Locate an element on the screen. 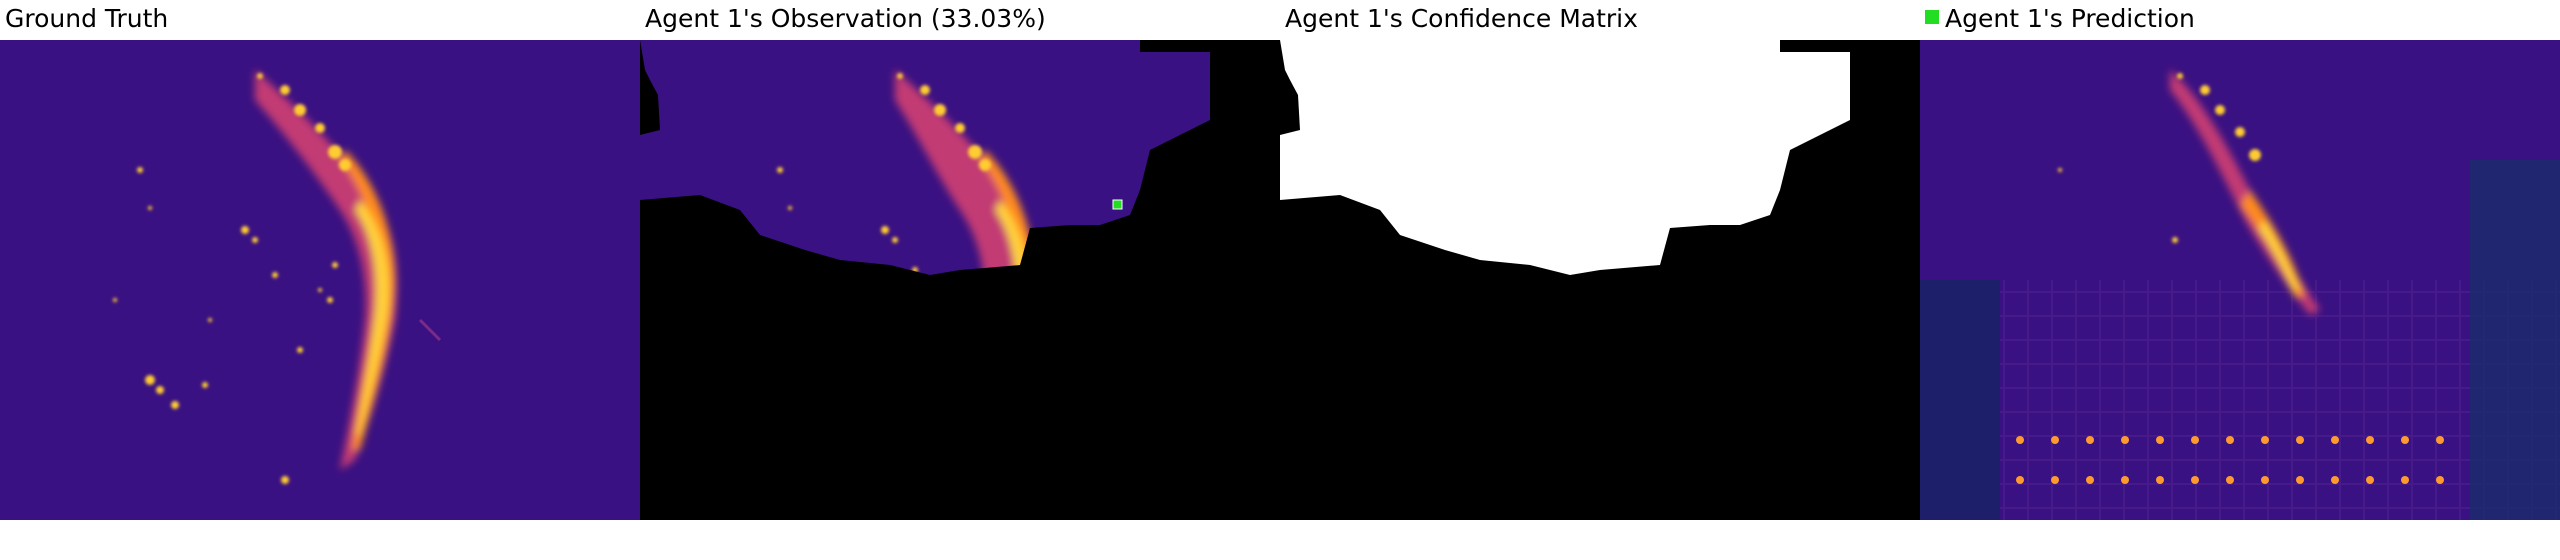  agent-legend-marker is located at coordinates (1932, 17).